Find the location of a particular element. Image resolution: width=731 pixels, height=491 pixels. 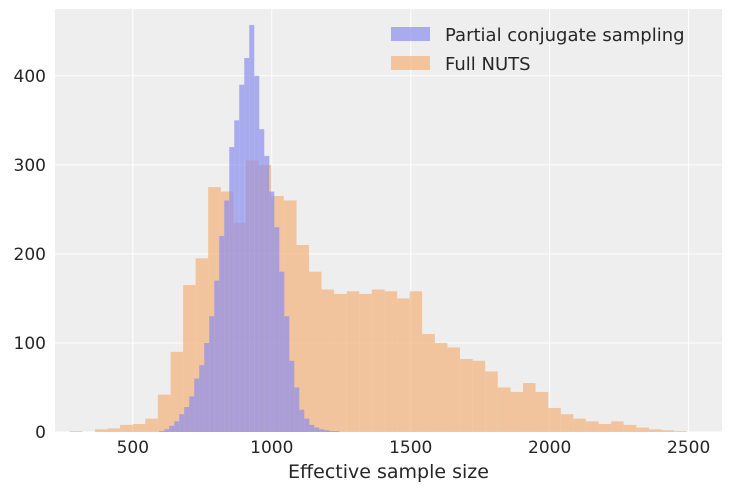

legend: Partial conjugate sampling Full NUTS is located at coordinates (538, 50).